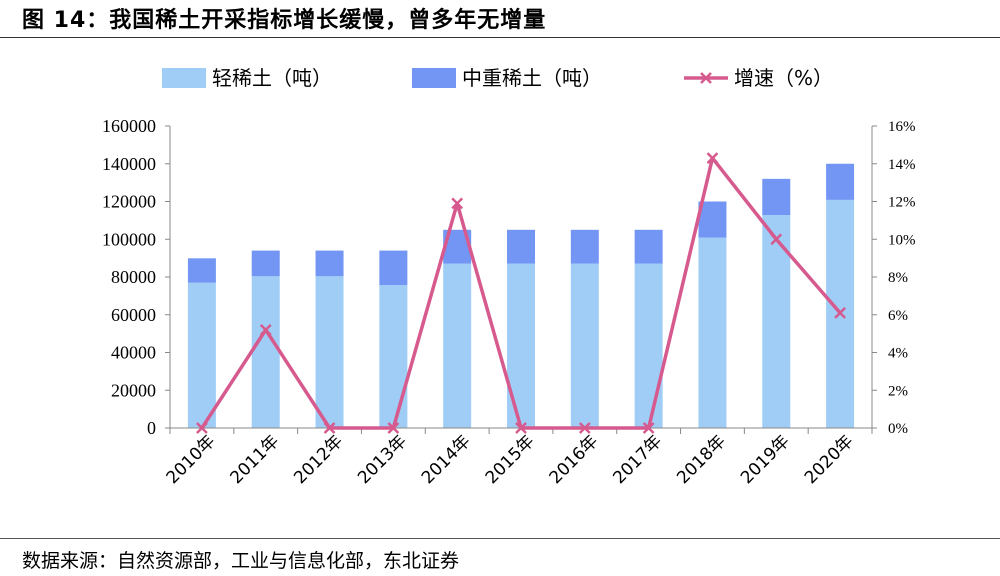 This screenshot has height=576, width=1000. I want to click on source-note: 数据来源：自然资源部，工业与信息化部，东北证券, so click(241, 561).